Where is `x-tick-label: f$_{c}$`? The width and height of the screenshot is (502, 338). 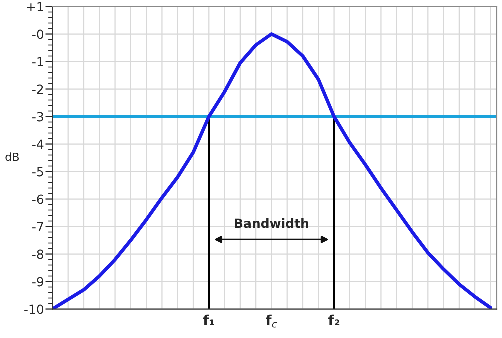
x-tick-label: f$_{c}$ is located at coordinates (272, 321).